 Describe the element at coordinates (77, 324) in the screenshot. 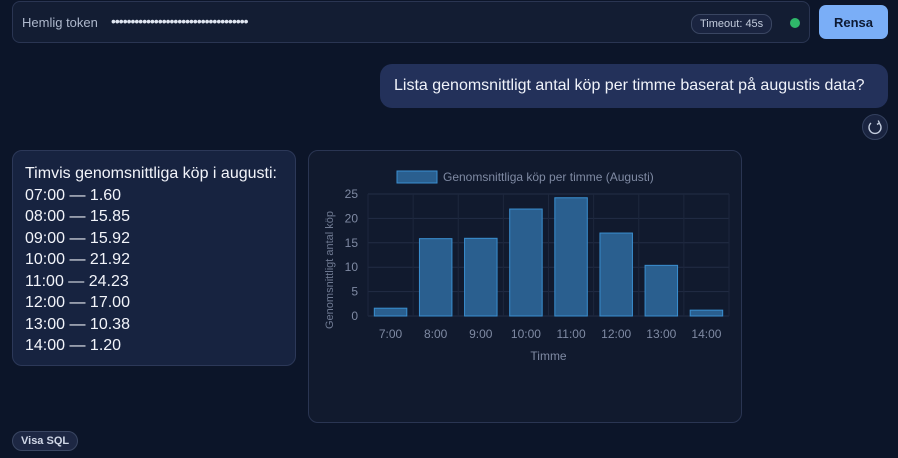

I see `answer-row: 13:00 — 10.38` at that location.